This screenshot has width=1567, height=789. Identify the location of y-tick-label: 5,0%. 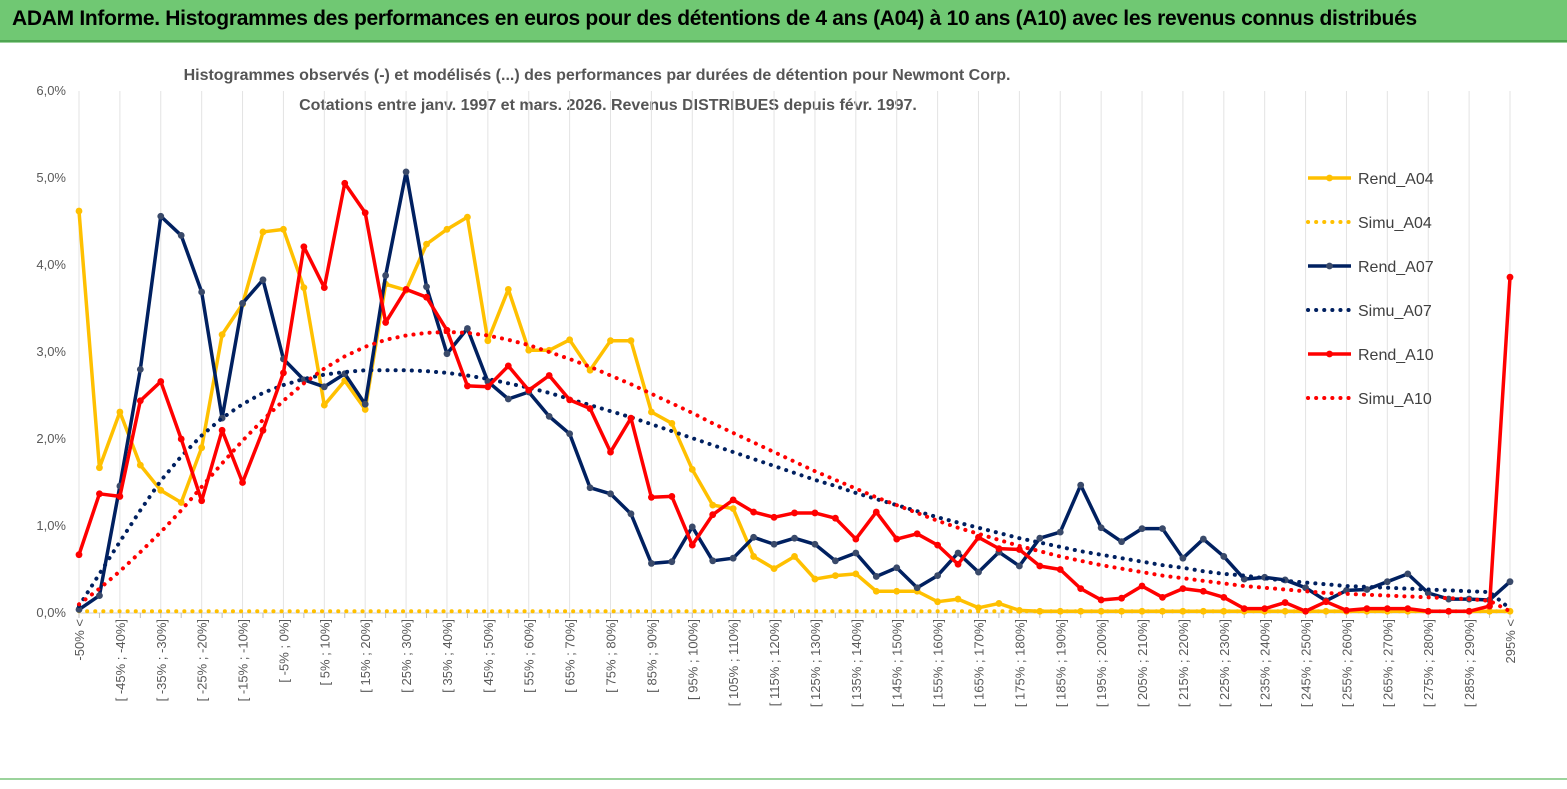
(51, 177).